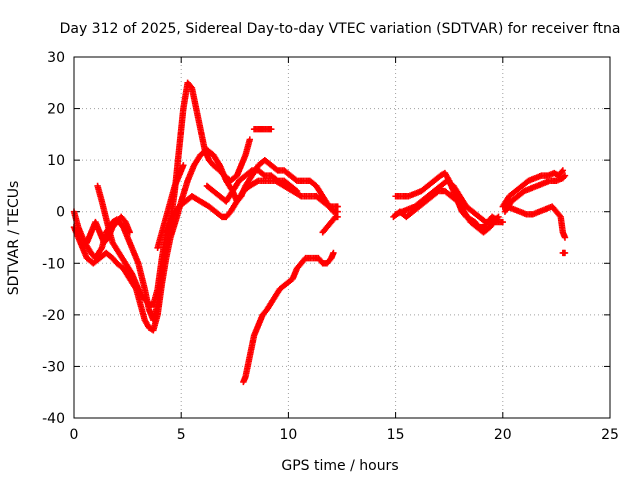 This screenshot has height=480, width=640. I want to click on series-arc-p, so click(564, 253).